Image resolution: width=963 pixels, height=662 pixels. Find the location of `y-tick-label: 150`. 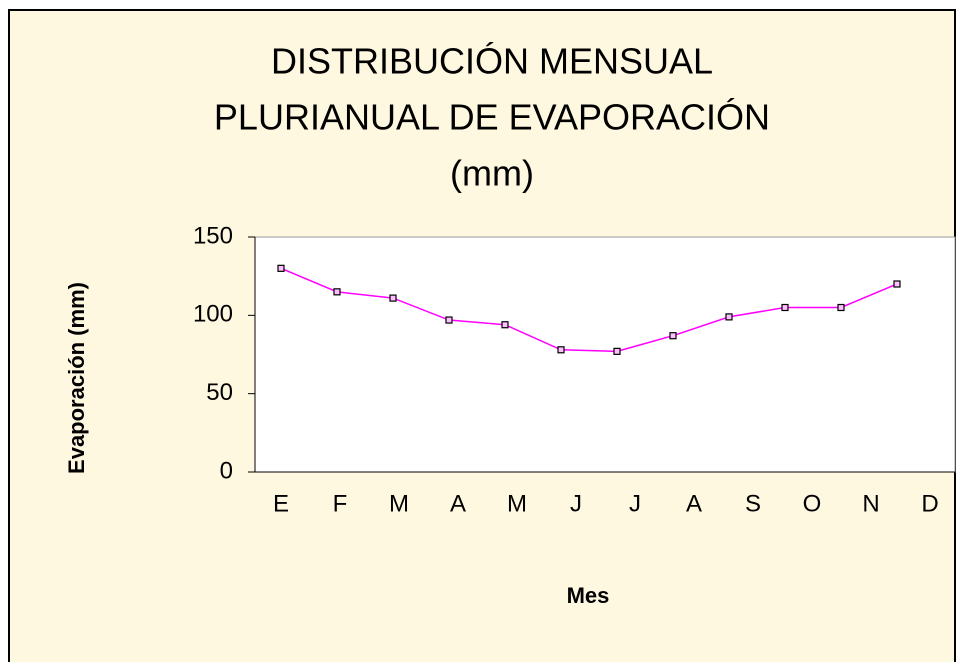

y-tick-label: 150 is located at coordinates (213, 235).